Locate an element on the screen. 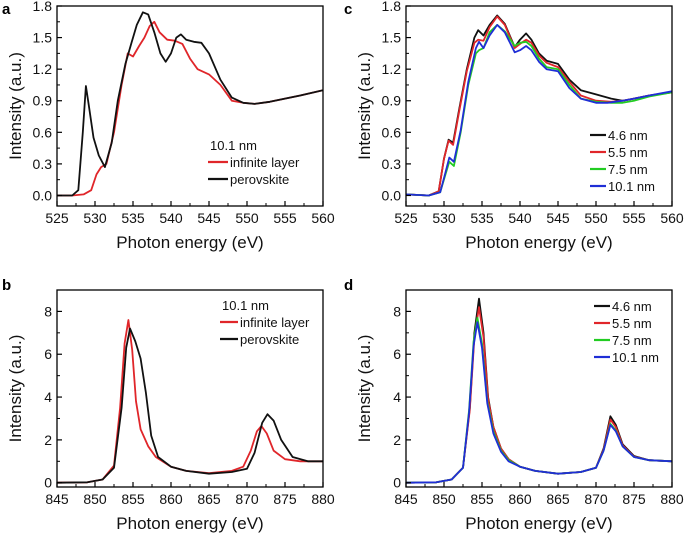 The image size is (685, 540). panel-label: c is located at coordinates (348, 9).